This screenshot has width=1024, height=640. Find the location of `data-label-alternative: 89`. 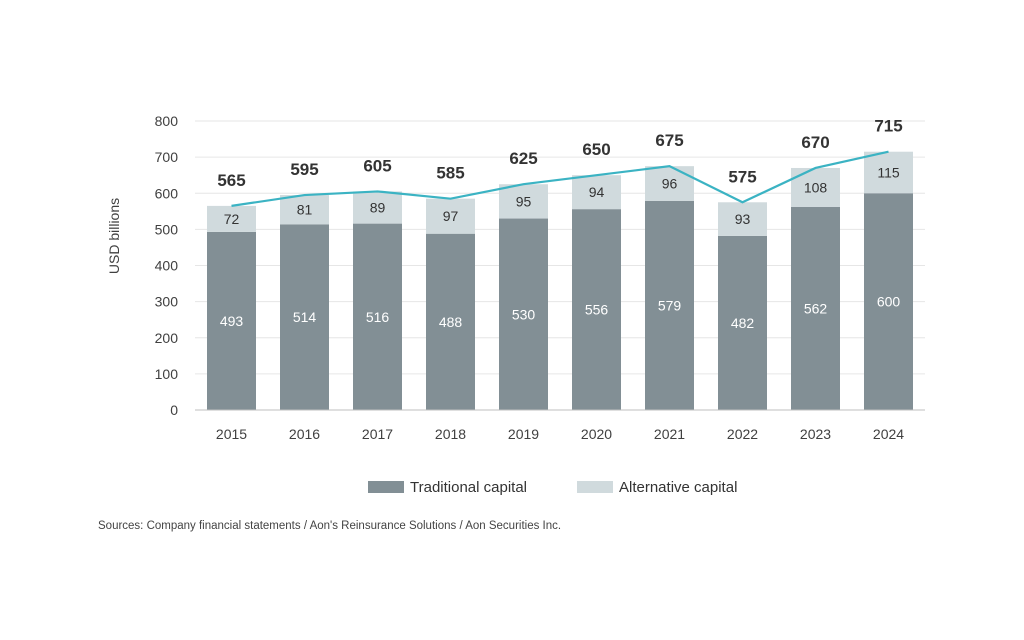

data-label-alternative: 89 is located at coordinates (378, 208).